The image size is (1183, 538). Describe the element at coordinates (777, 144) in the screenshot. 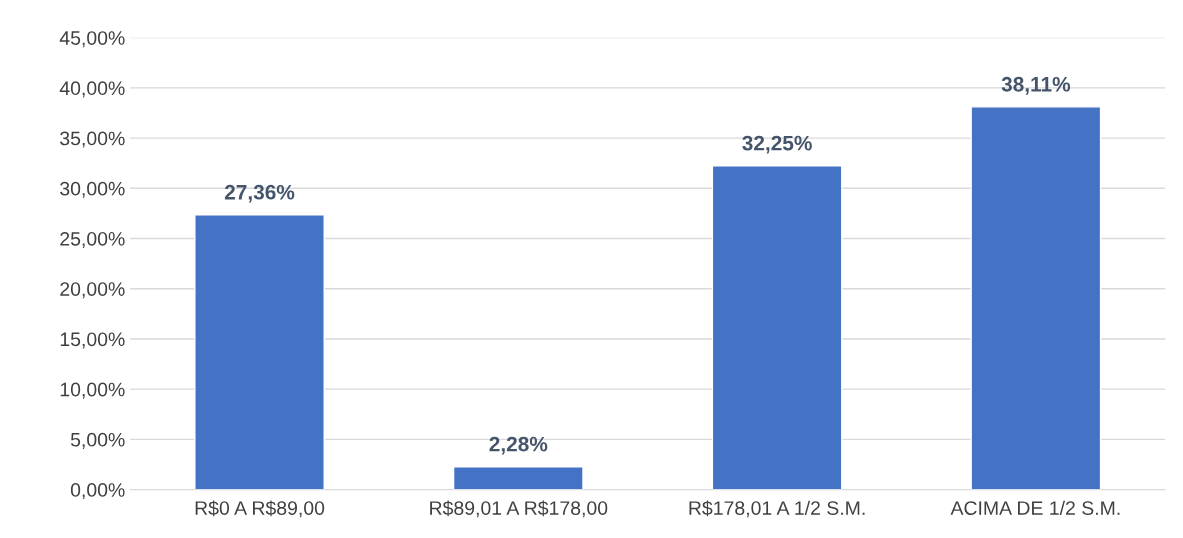

I see `data-label: 32,25%` at that location.